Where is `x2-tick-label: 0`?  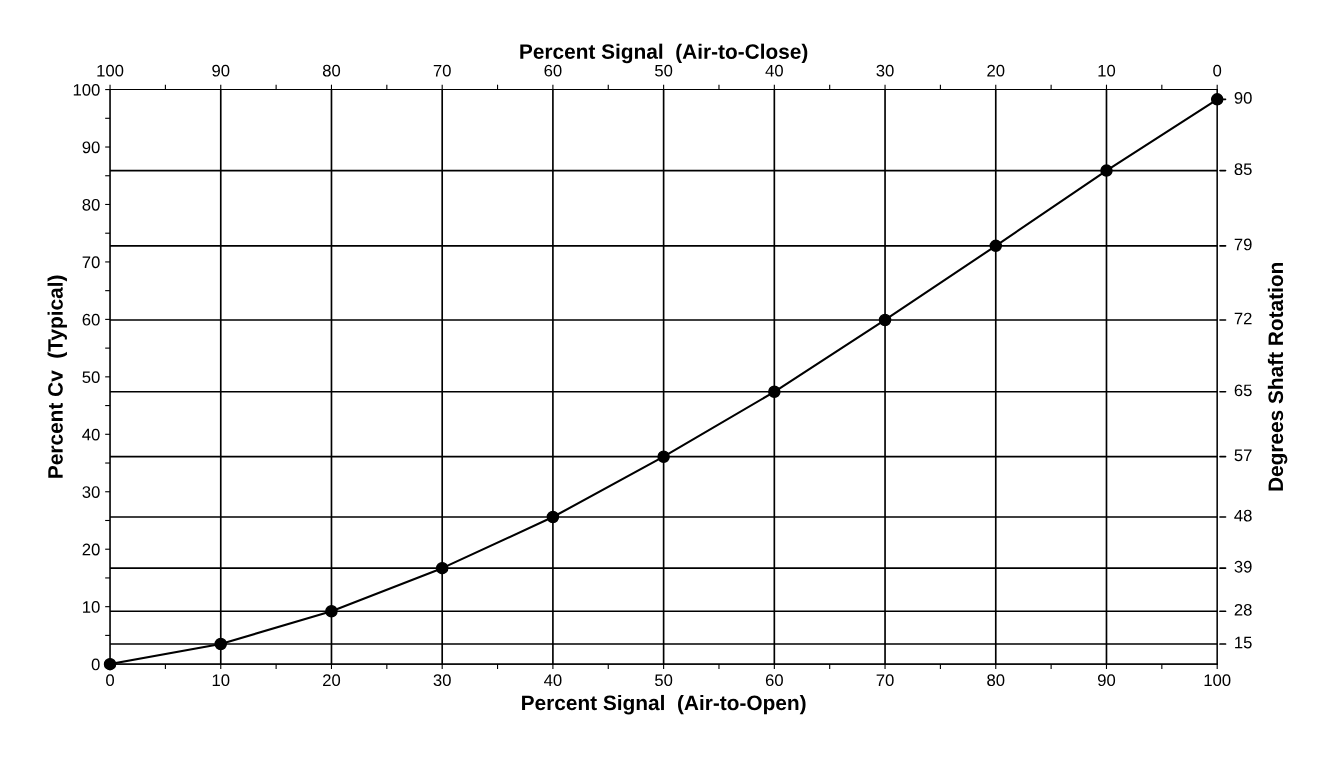 x2-tick-label: 0 is located at coordinates (1217, 70).